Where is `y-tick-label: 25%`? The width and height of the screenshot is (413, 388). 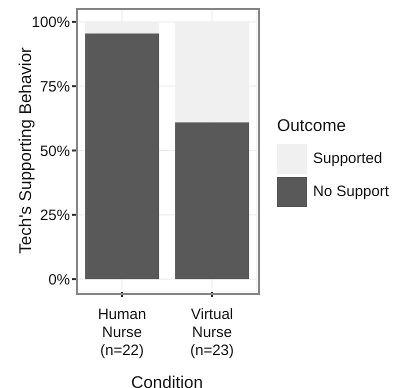 y-tick-label: 25% is located at coordinates (55, 215).